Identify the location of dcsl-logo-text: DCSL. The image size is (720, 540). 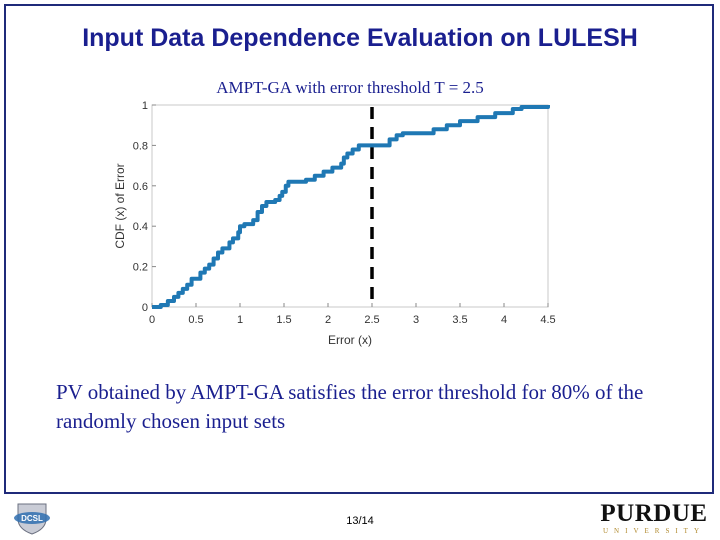
(32, 518).